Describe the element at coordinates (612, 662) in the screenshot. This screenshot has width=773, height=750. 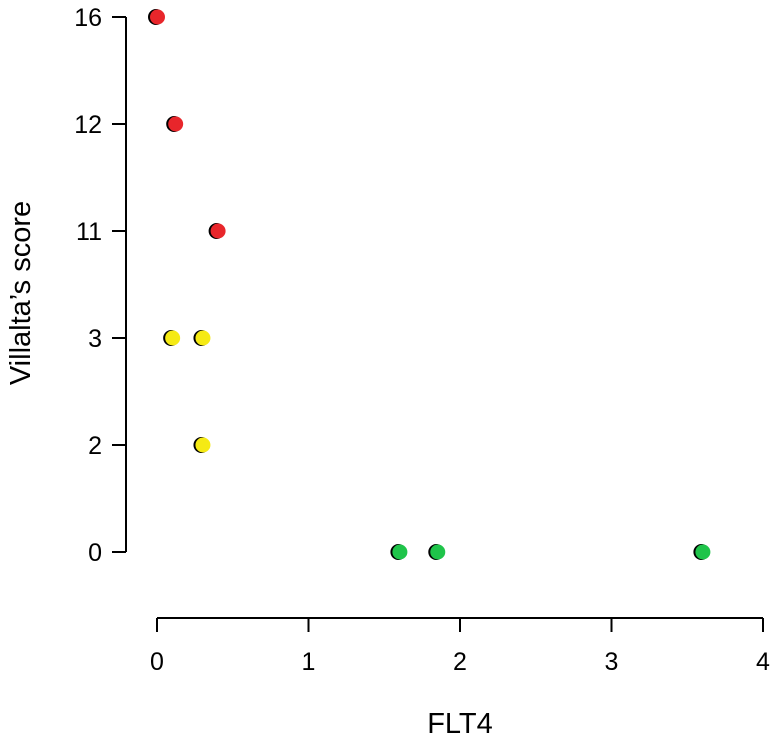
I see `x-tick-label: 3` at that location.